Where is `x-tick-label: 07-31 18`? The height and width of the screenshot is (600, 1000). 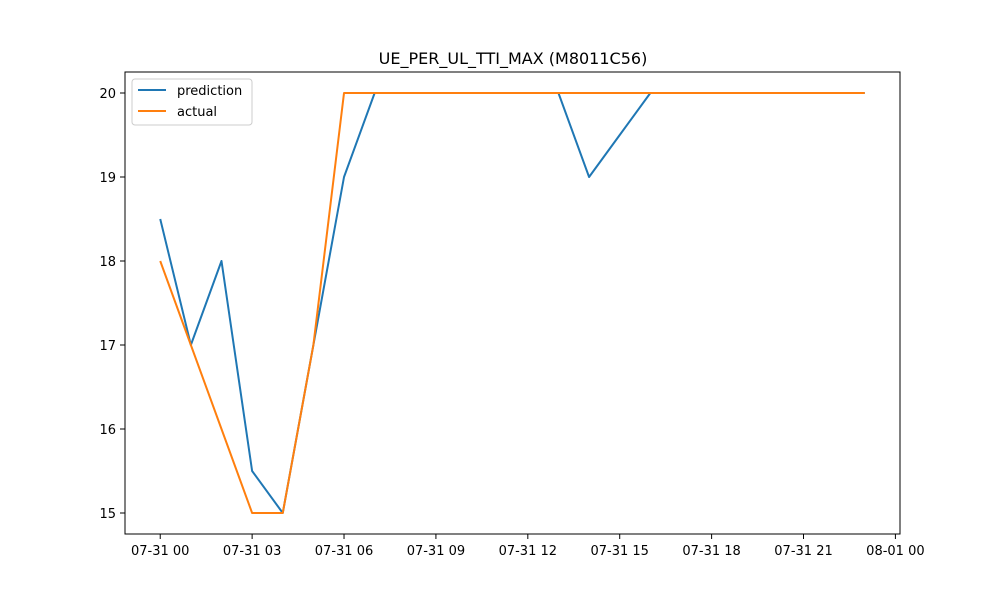 x-tick-label: 07-31 18 is located at coordinates (711, 551).